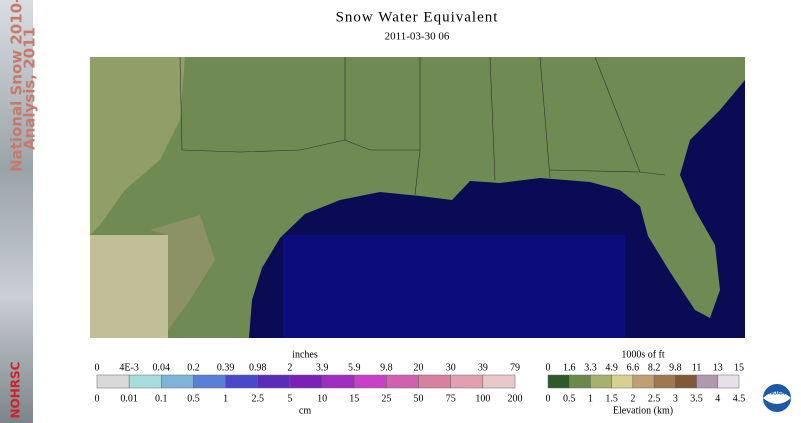  Describe the element at coordinates (162, 367) in the screenshot. I see `top-label: 0.04` at that location.